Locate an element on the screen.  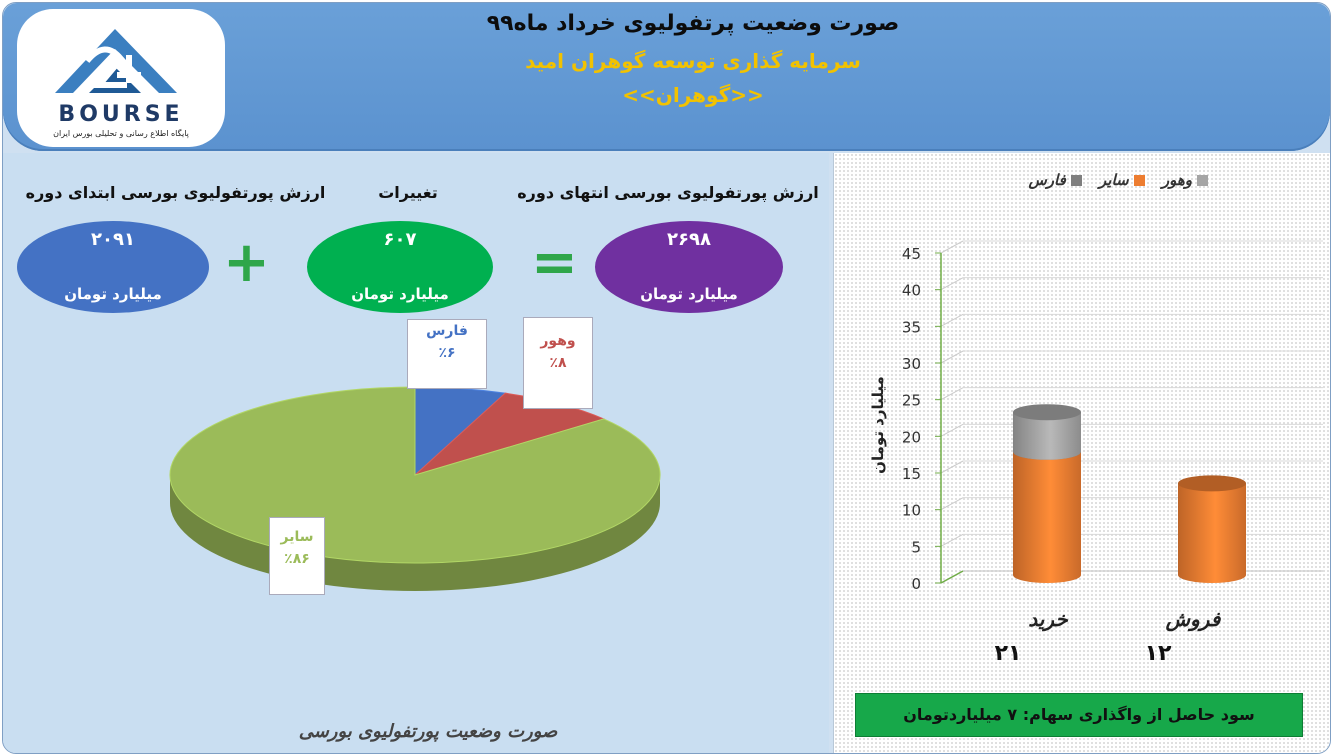
bar-سایر-خرید is located at coordinates (1047, 513).